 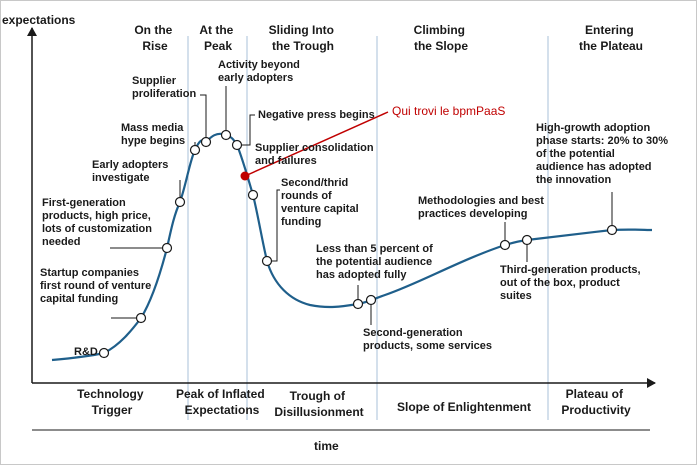 I want to click on stage-slope-enlightenment: Slope of Enlightenment, so click(x=464, y=407).